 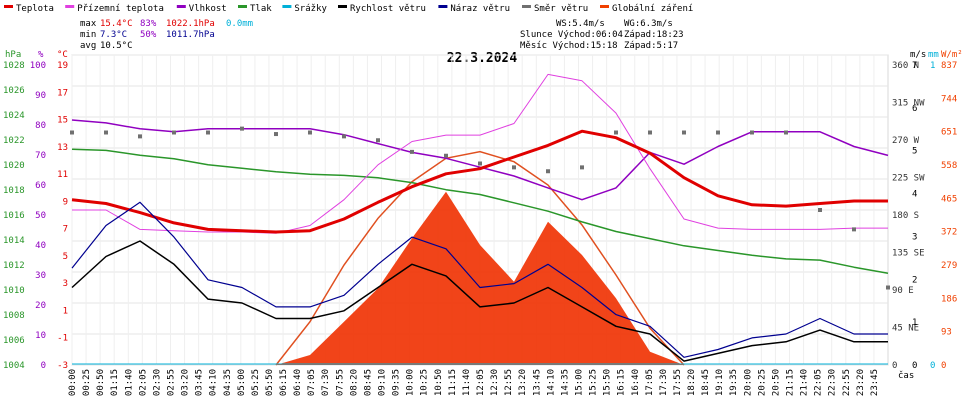 I want to click on mm-tick-1: 0, so click(x=932, y=366).